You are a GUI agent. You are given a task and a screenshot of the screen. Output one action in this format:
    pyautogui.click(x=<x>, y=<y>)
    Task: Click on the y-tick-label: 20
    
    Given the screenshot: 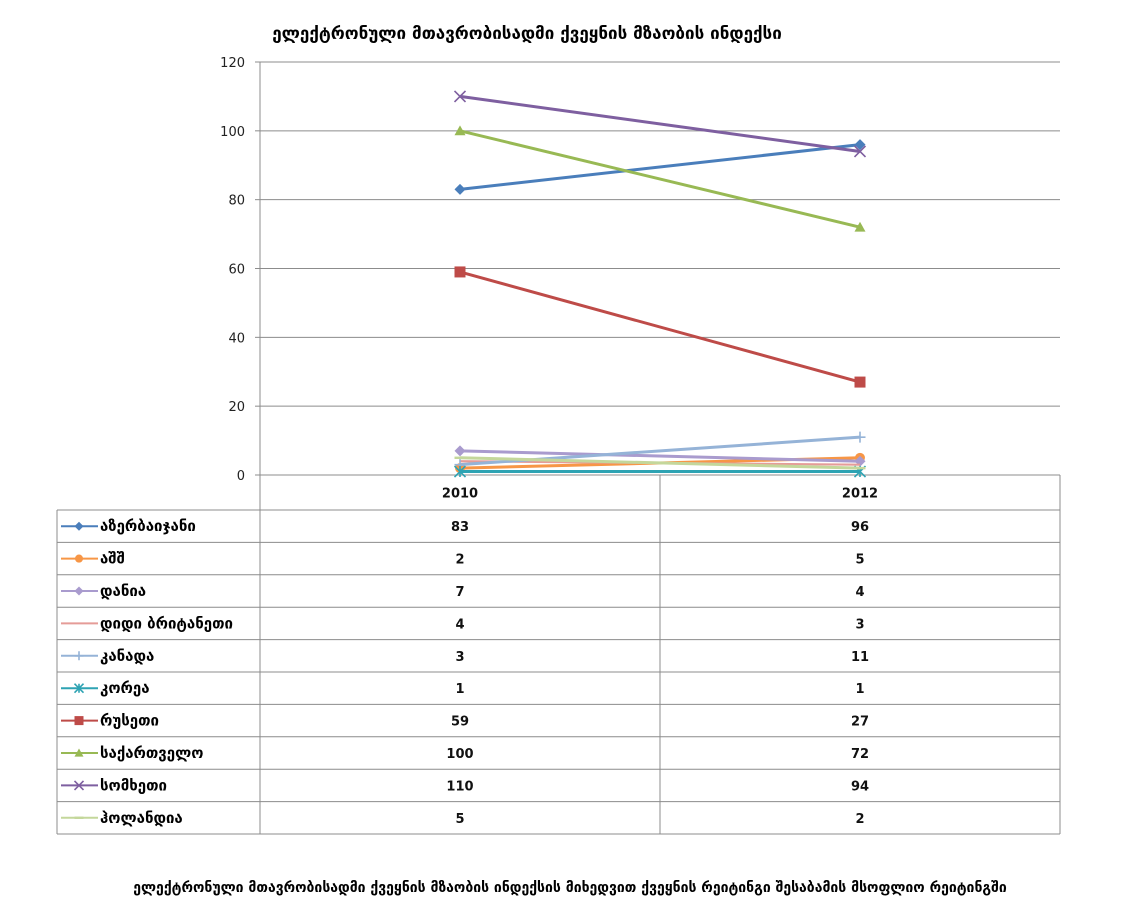 What is the action you would take?
    pyautogui.click(x=236, y=407)
    